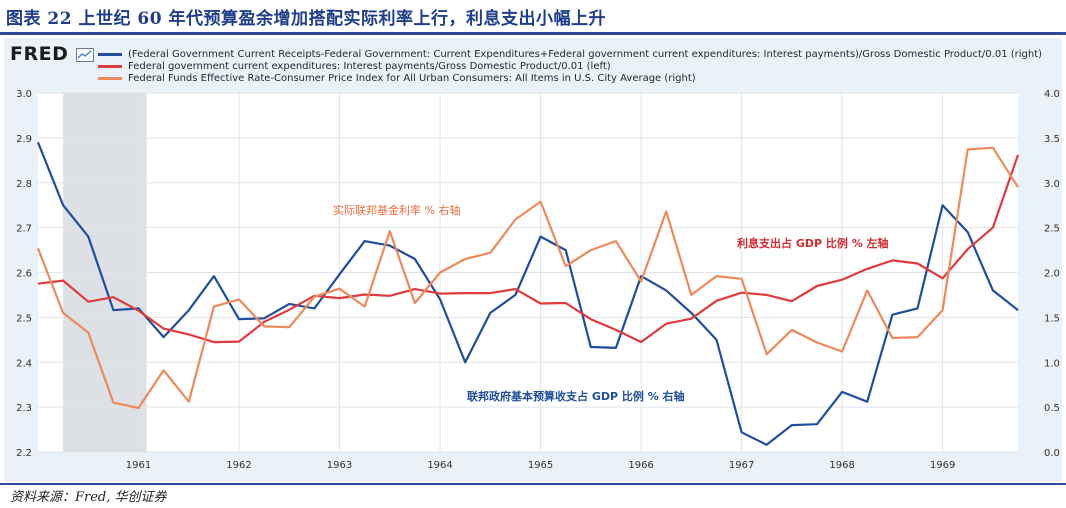 Image resolution: width=1066 pixels, height=508 pixels. What do you see at coordinates (24, 274) in the screenshot?
I see `left-tick-label: 2.6` at bounding box center [24, 274].